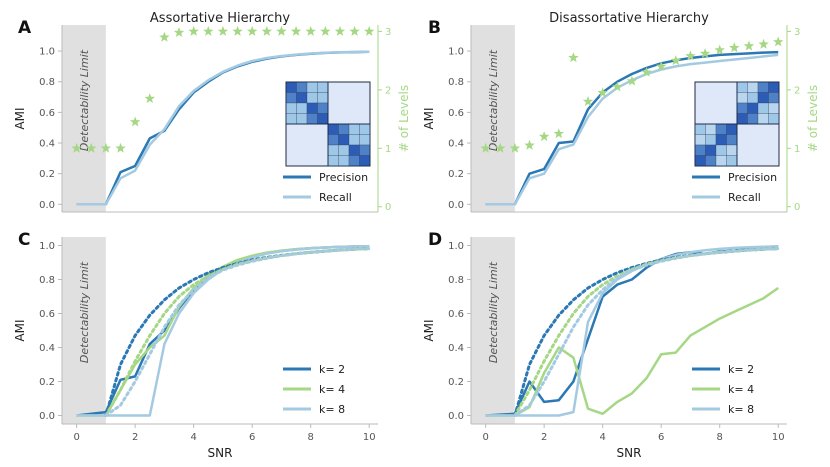 The image size is (830, 467). I want to click on y-tick-label: 0.6, so click(456, 314).